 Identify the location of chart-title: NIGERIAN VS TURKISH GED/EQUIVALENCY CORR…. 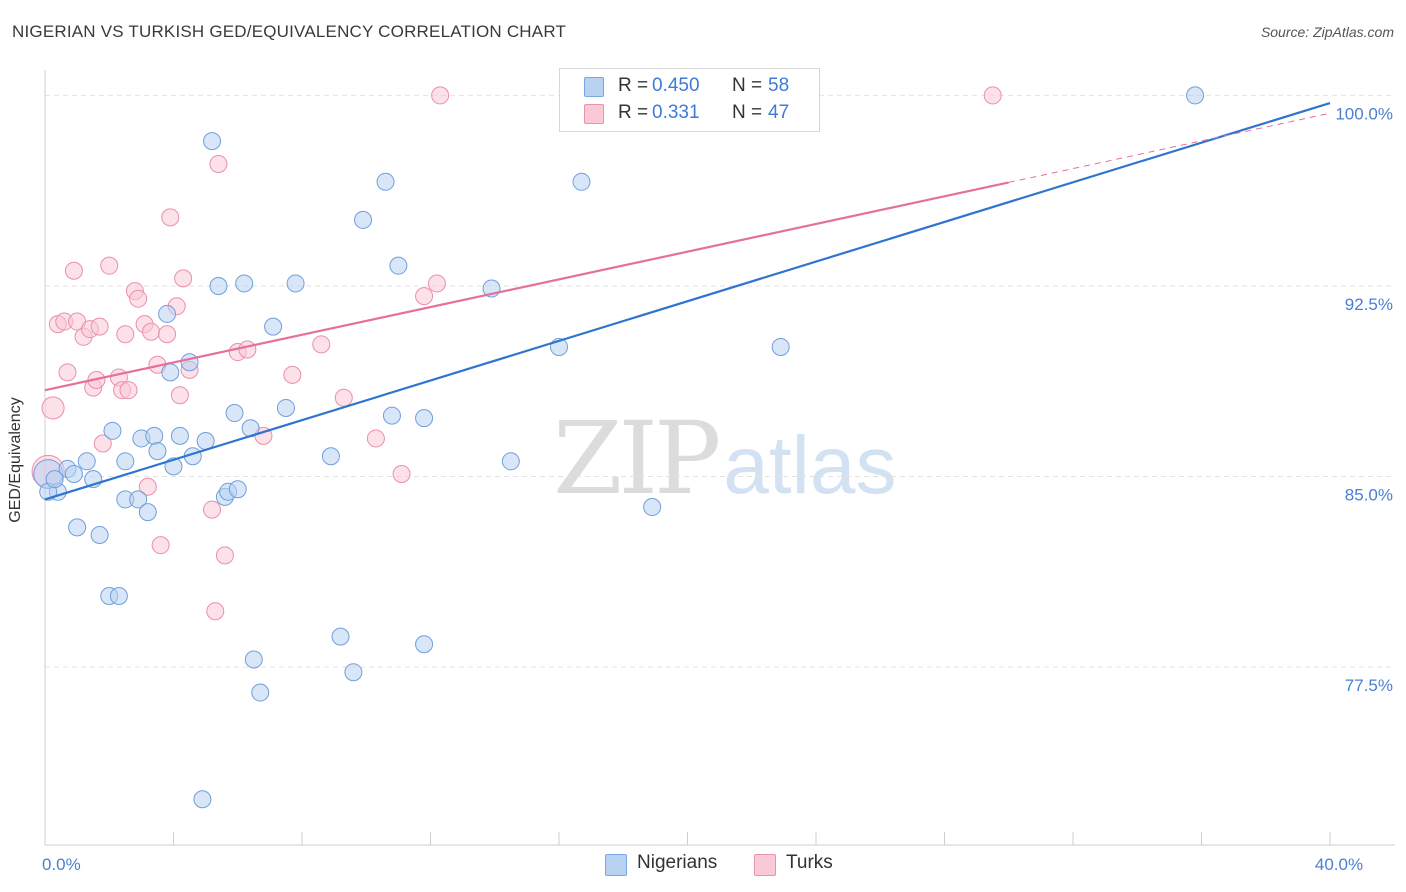
(289, 31).